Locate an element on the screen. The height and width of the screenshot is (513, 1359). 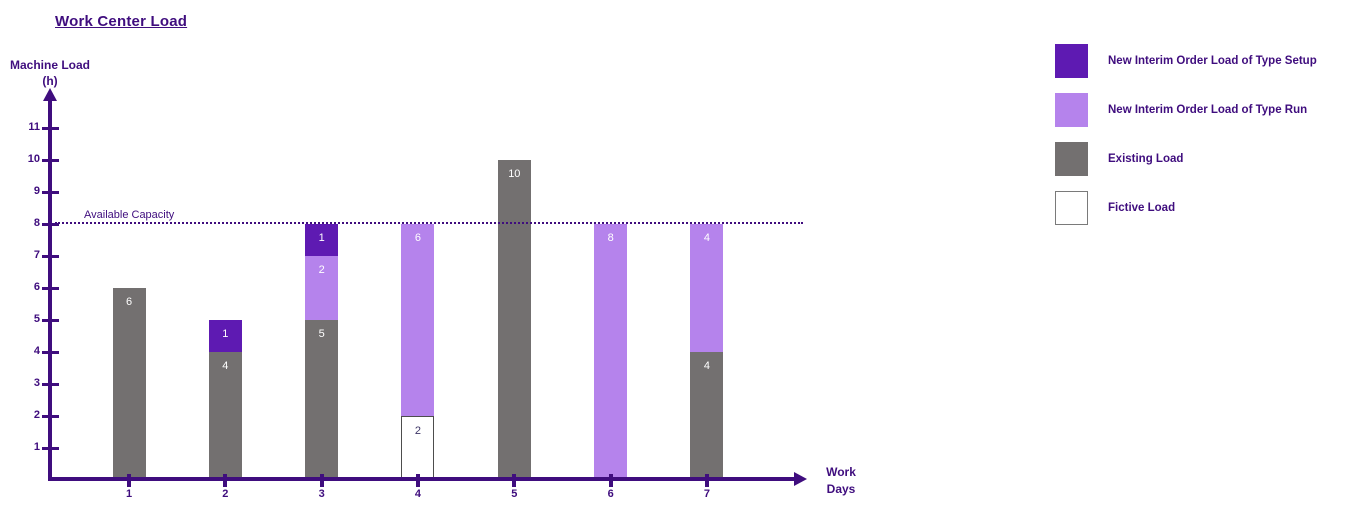
legend-label-run: New Interim Order Load of Type Run is located at coordinates (1208, 110).